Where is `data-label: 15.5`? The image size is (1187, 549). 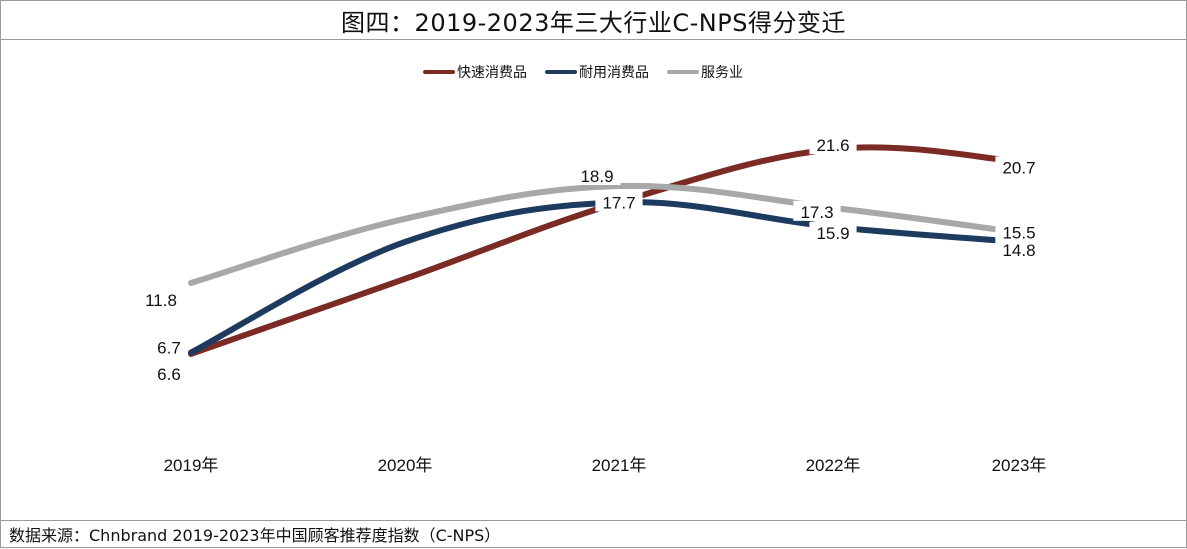 data-label: 15.5 is located at coordinates (1018, 232).